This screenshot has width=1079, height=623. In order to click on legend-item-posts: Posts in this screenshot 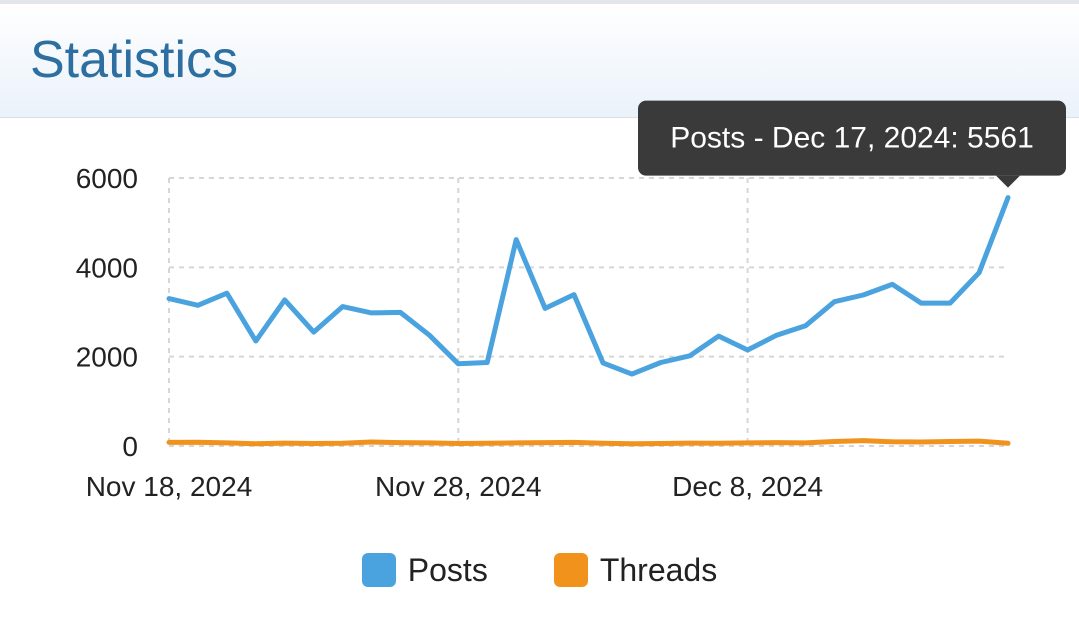, I will do `click(424, 570)`.